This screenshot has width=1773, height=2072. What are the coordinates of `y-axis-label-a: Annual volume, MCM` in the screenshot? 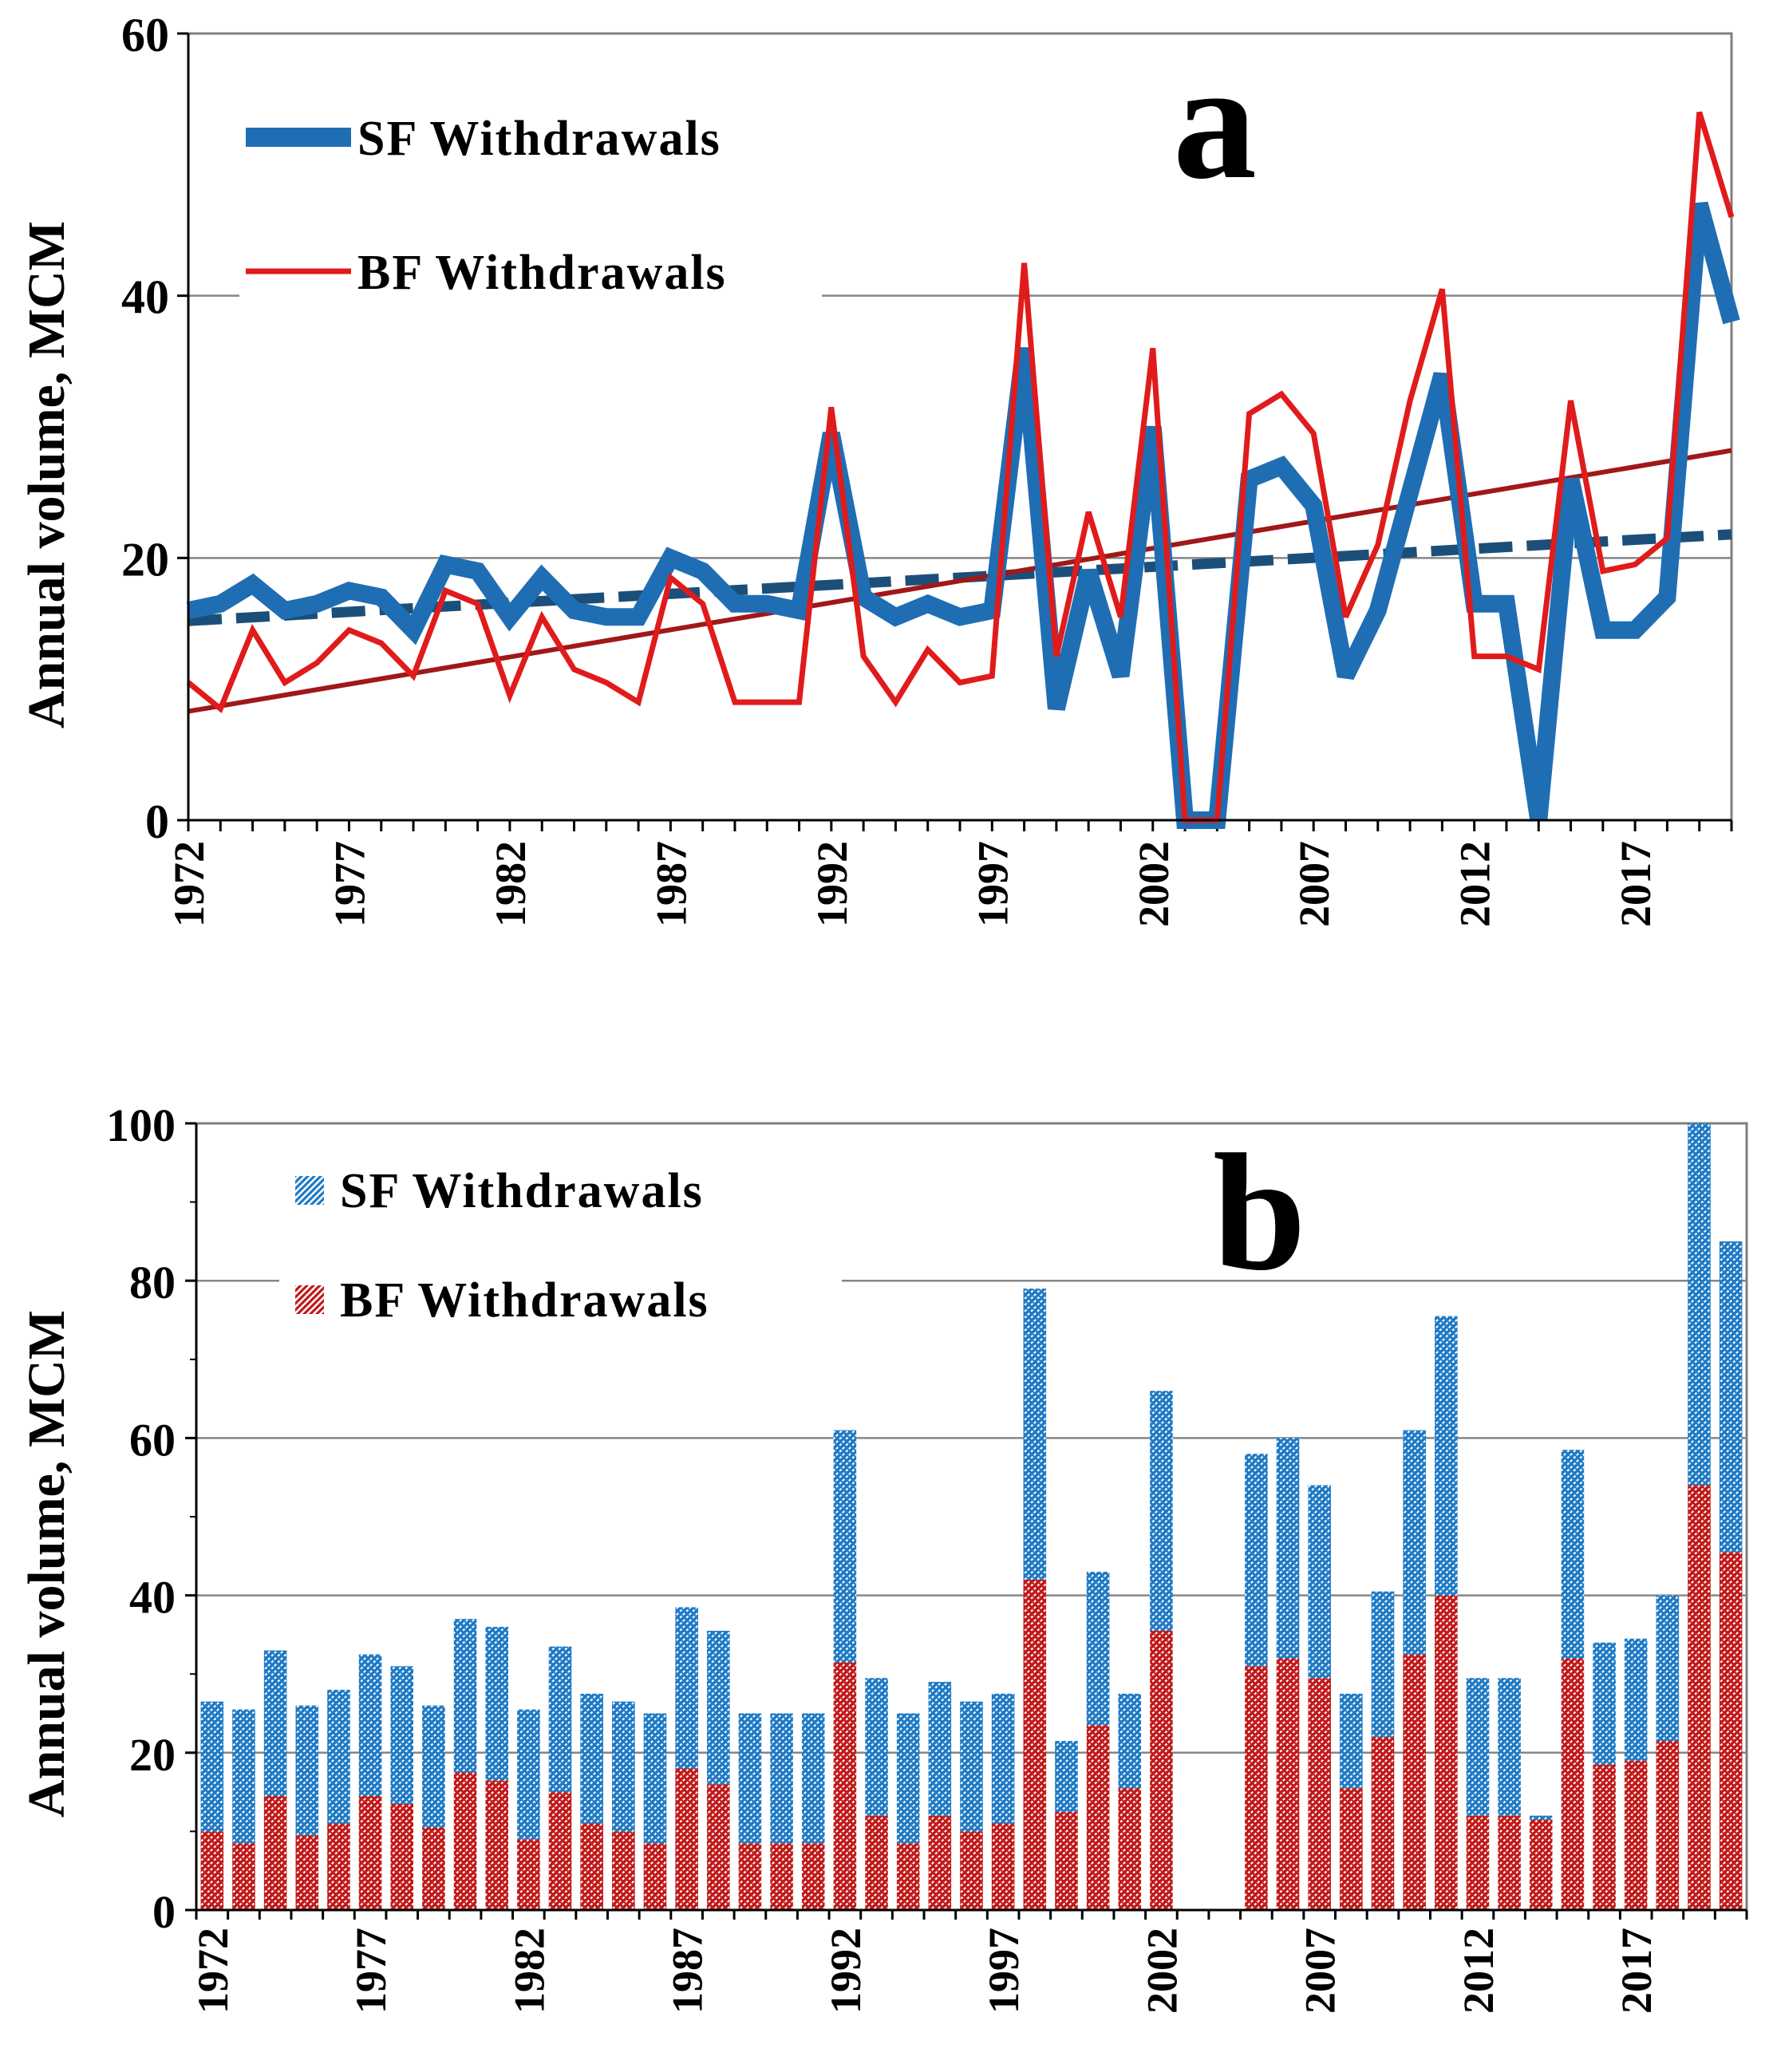 It's located at (47, 474).